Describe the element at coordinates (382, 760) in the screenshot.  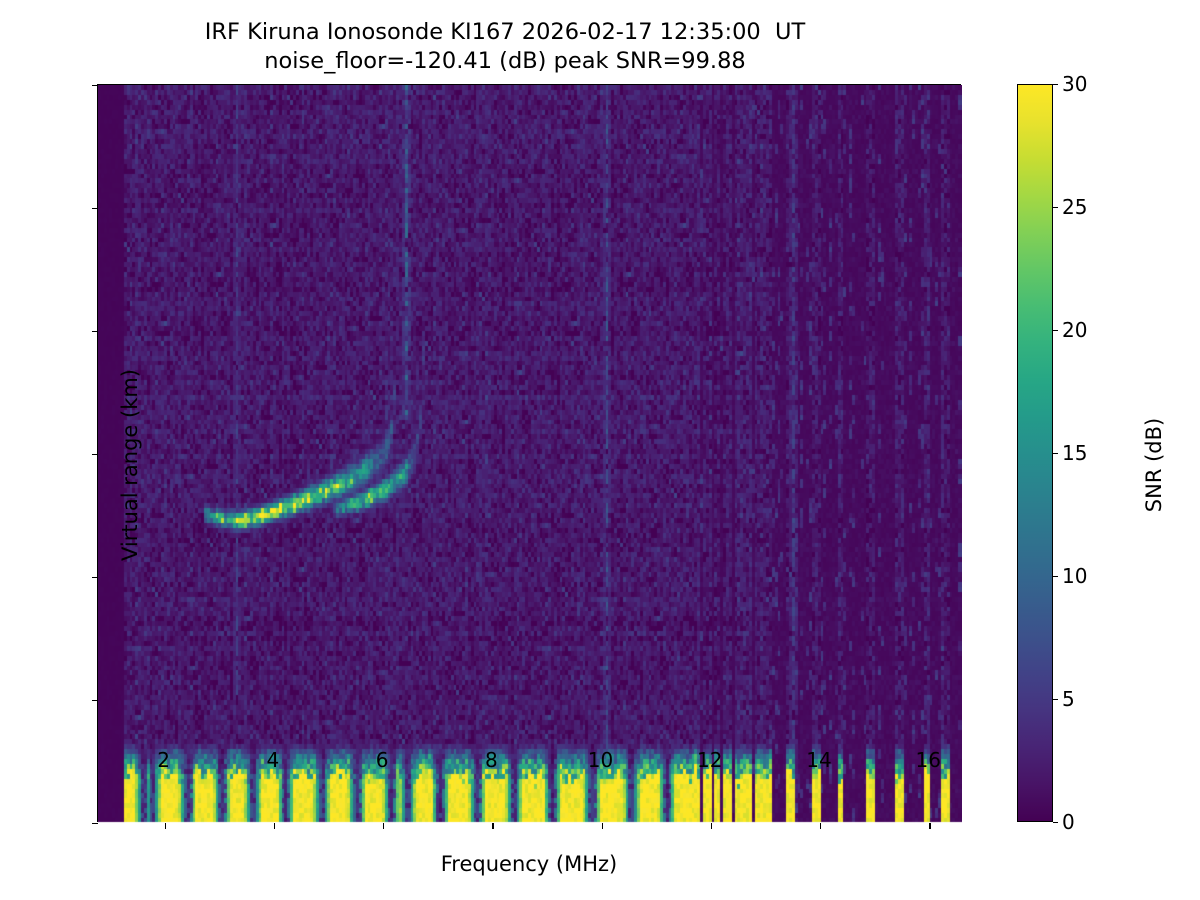
I see `x-ticklabel-6: 6` at that location.